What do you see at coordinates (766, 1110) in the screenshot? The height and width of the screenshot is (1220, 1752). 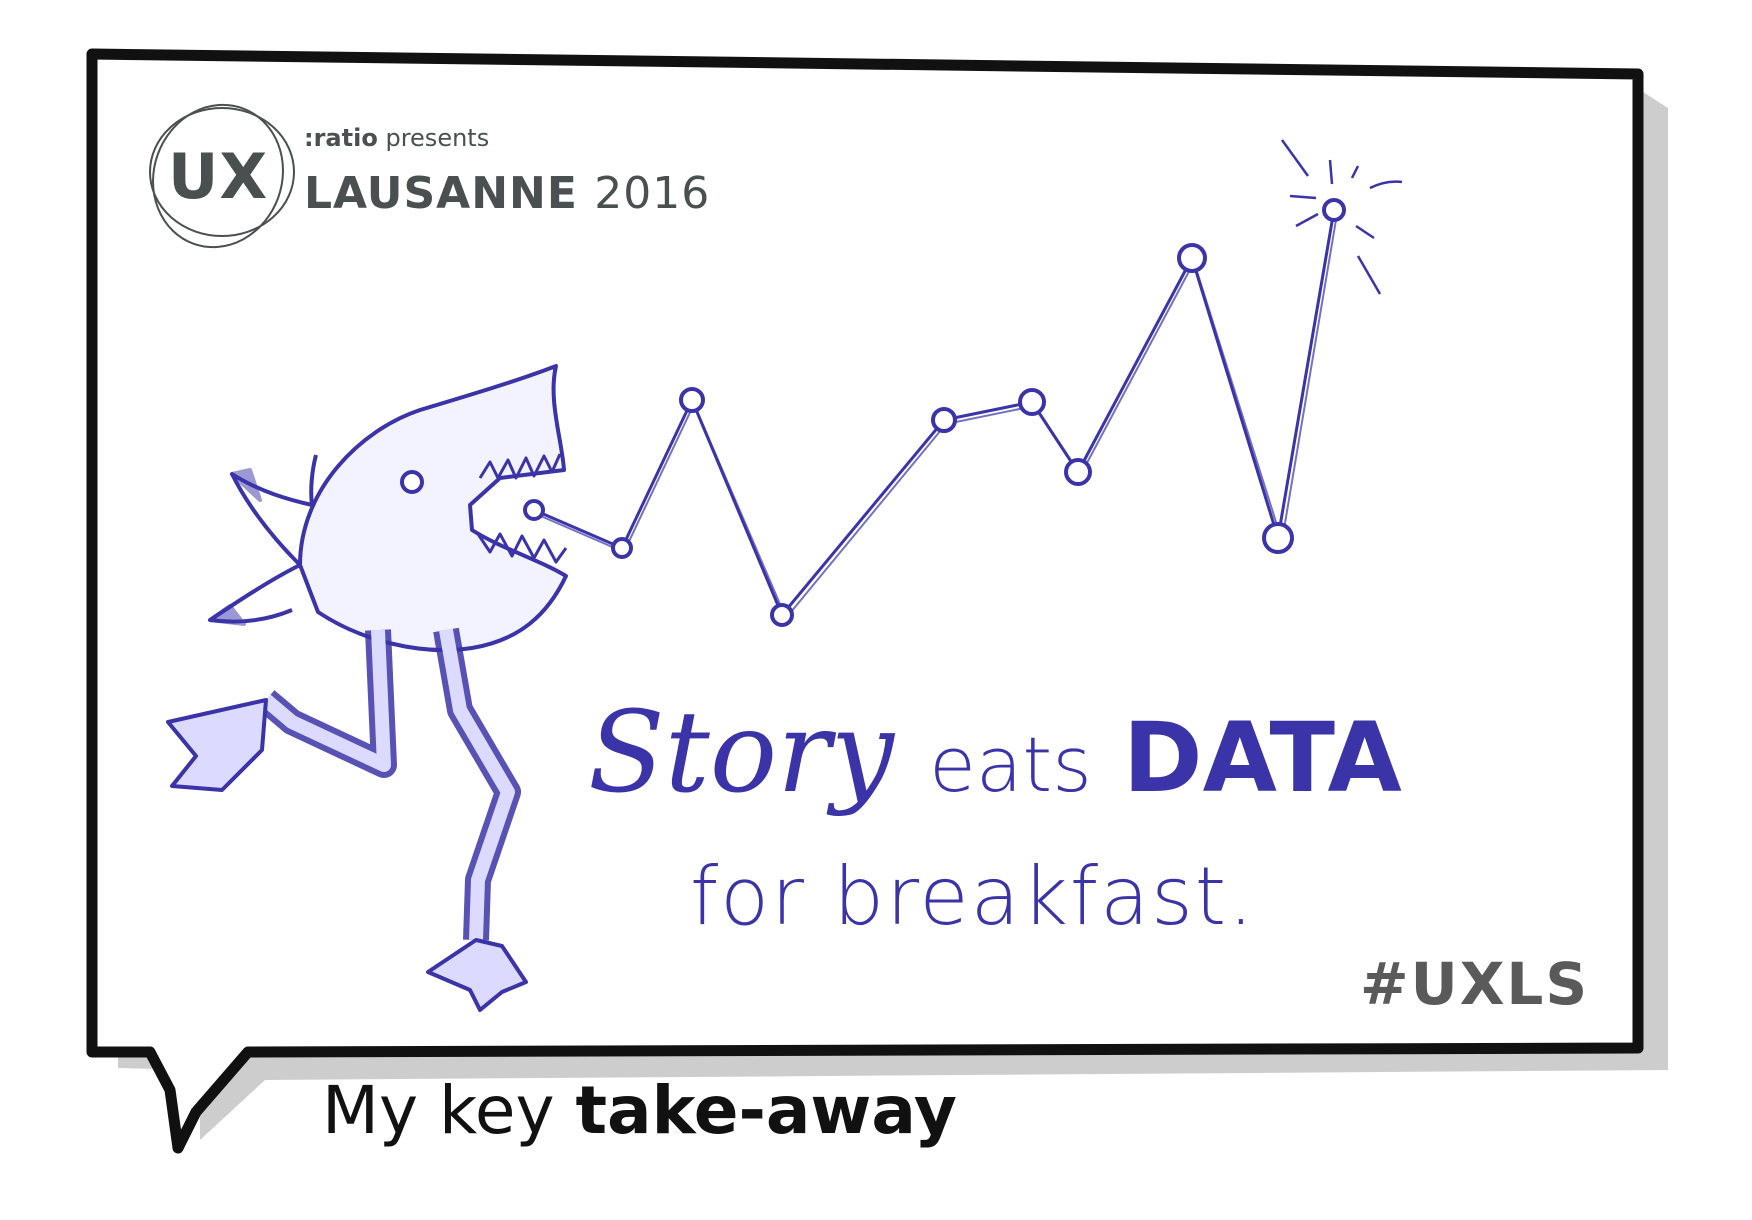 I see `caption-bold: take-away` at bounding box center [766, 1110].